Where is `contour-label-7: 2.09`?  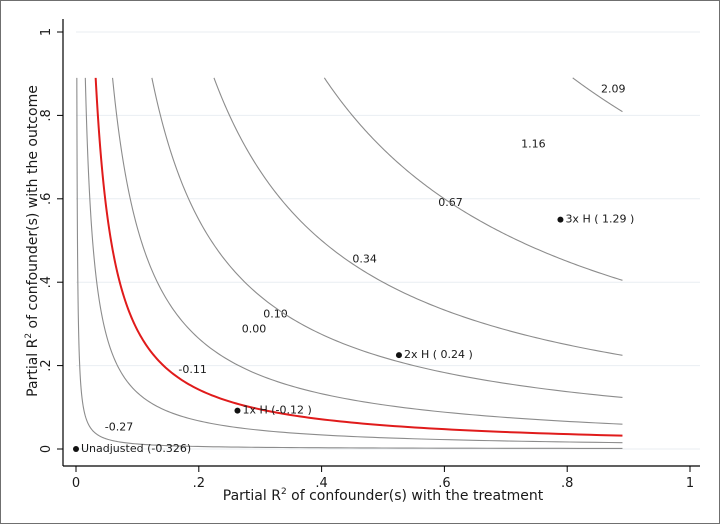
contour-label-7: 2.09 is located at coordinates (613, 89).